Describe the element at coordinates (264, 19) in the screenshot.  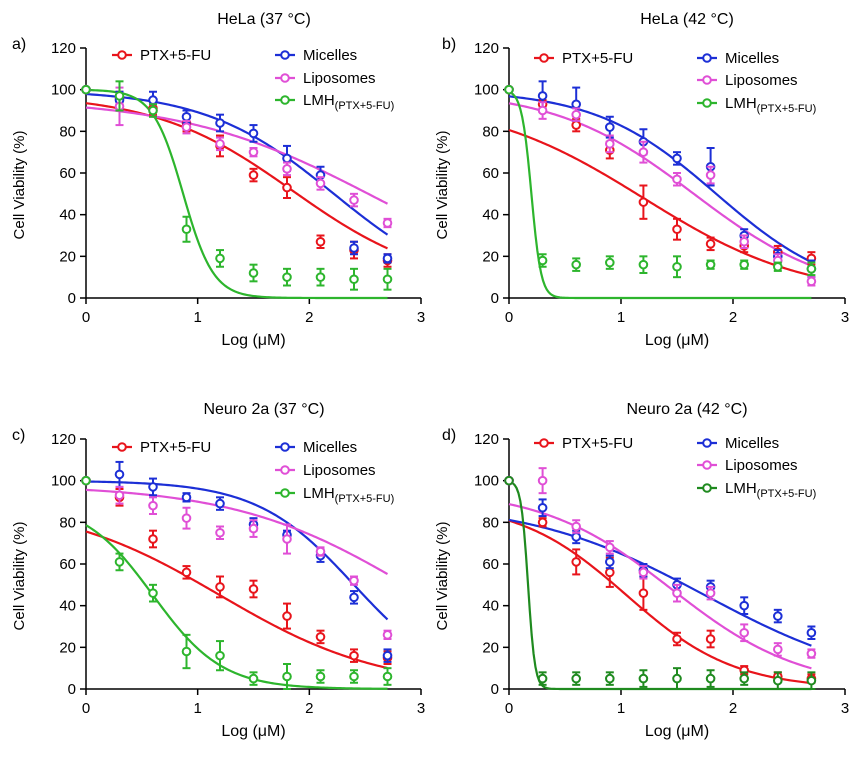
I see `chart-title: HeLa (37 °C)` at that location.